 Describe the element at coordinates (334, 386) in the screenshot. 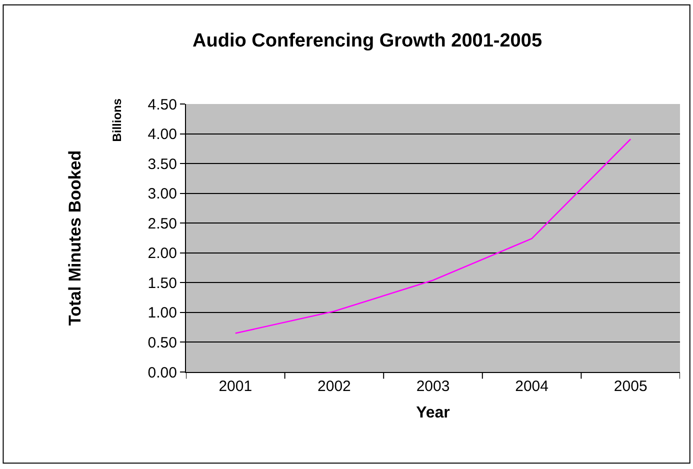

I see `x-tick-label: 2002` at that location.